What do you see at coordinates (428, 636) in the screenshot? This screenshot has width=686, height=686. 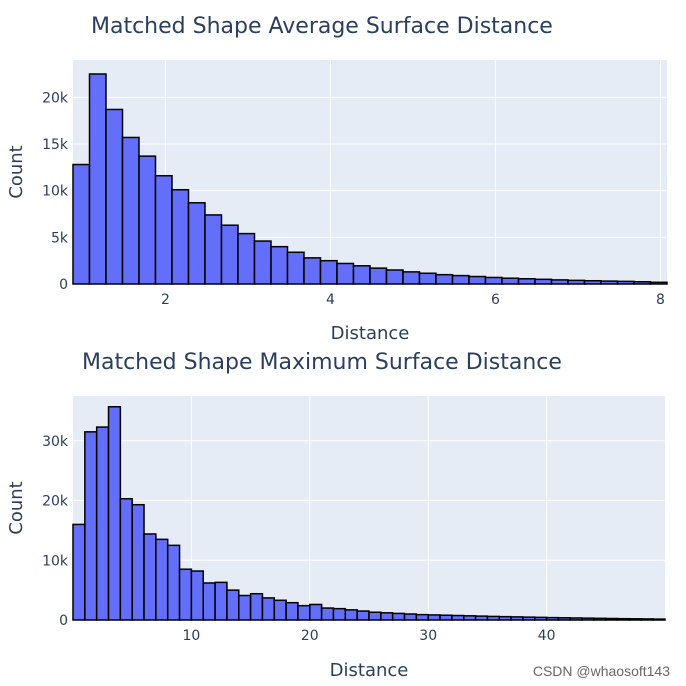 I see `x-tick-label: 30` at bounding box center [428, 636].